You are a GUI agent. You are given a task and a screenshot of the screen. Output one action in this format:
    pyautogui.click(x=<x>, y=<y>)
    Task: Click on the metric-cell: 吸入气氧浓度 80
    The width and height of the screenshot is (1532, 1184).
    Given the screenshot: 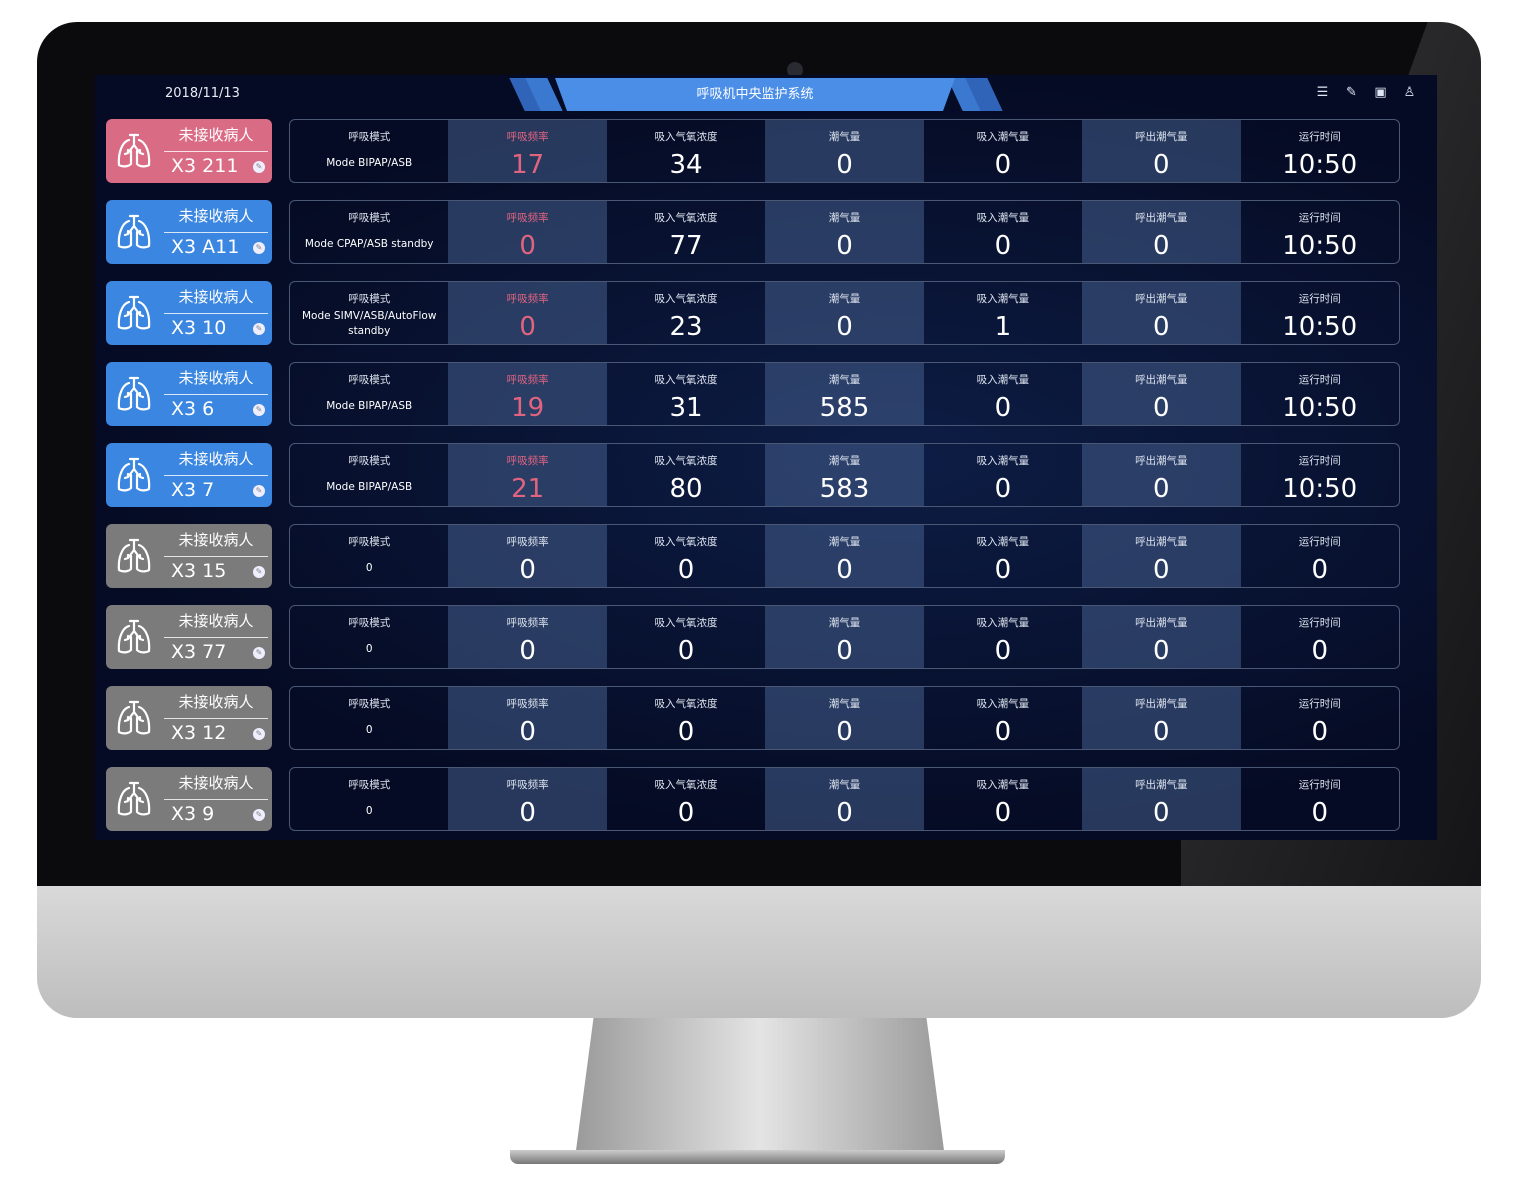 What is the action you would take?
    pyautogui.click(x=686, y=475)
    